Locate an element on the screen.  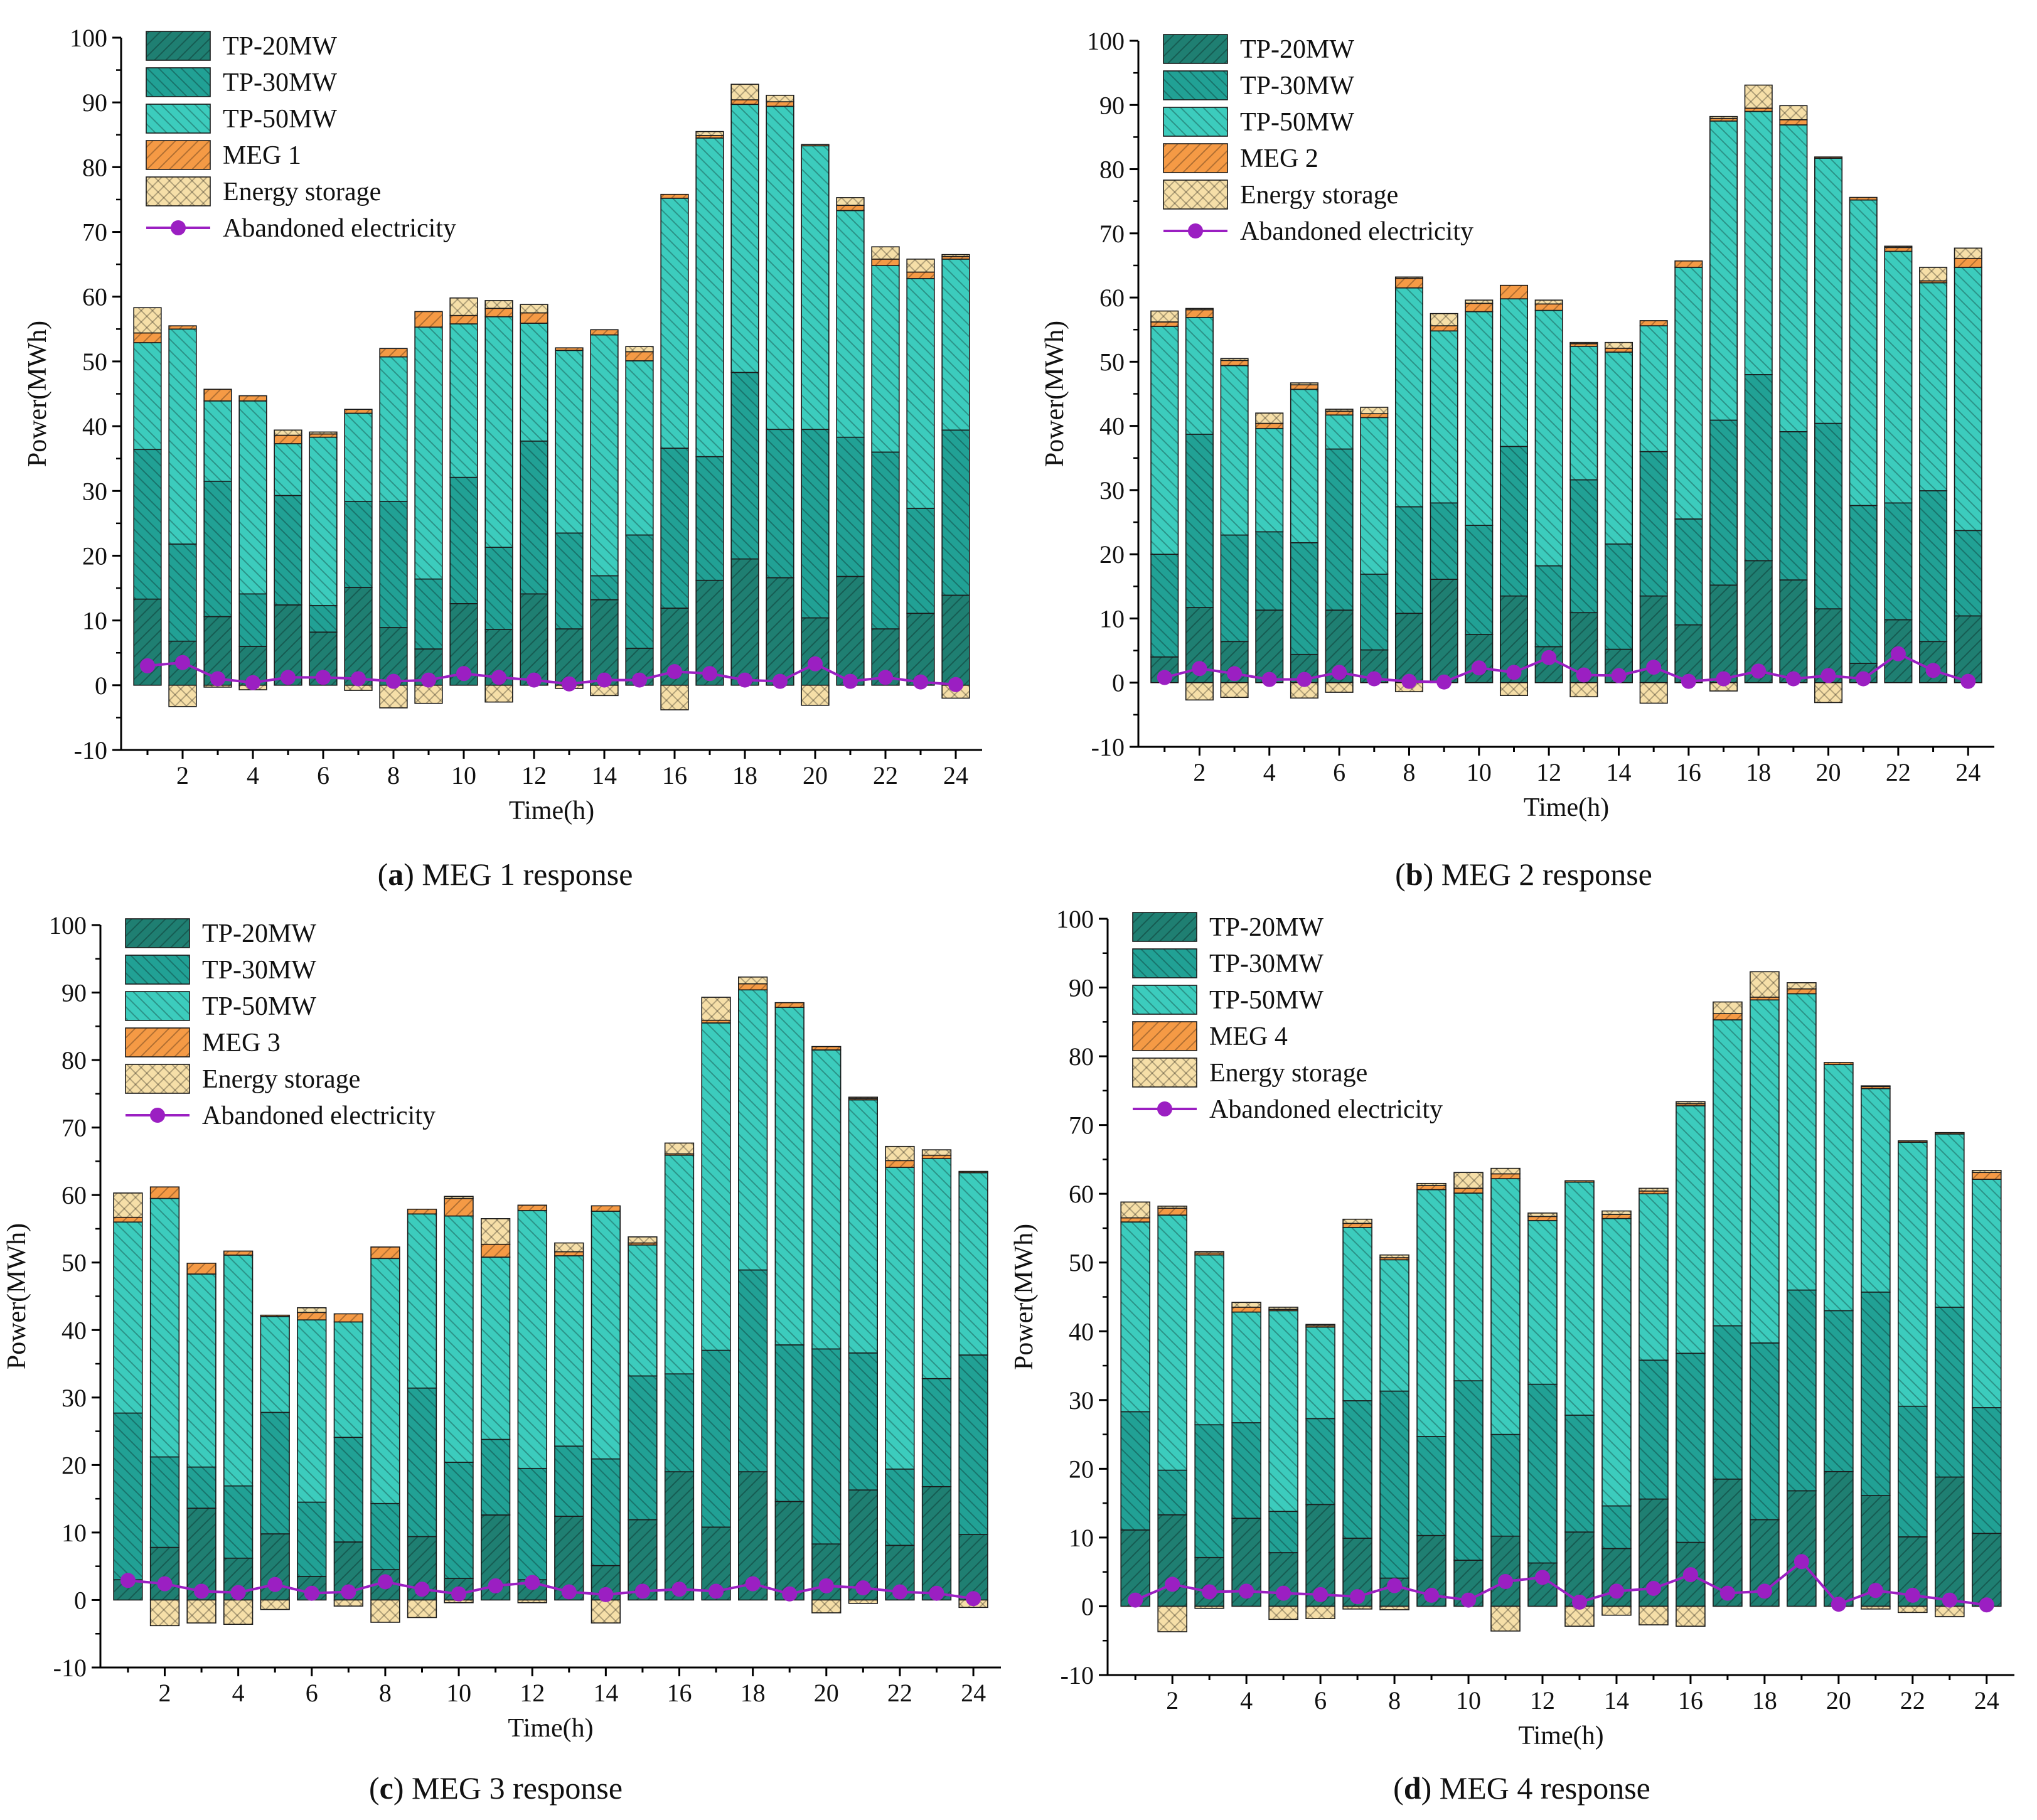
bar-tp-20mw-h18 is located at coordinates (744, 622).